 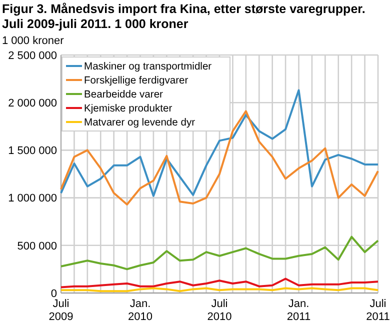 What do you see at coordinates (33, 41) in the screenshot?
I see `y-axis-title: 1 000 kroner` at bounding box center [33, 41].